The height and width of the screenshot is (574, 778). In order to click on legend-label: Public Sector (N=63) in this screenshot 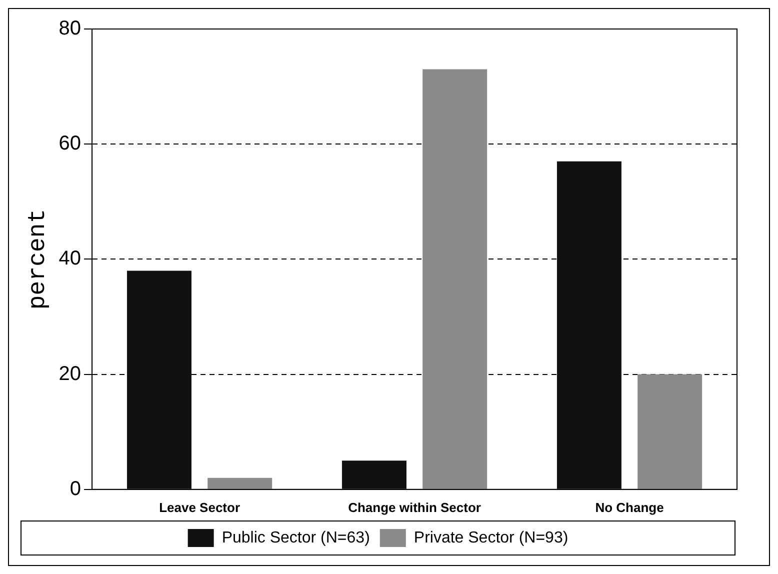, I will do `click(296, 537)`.